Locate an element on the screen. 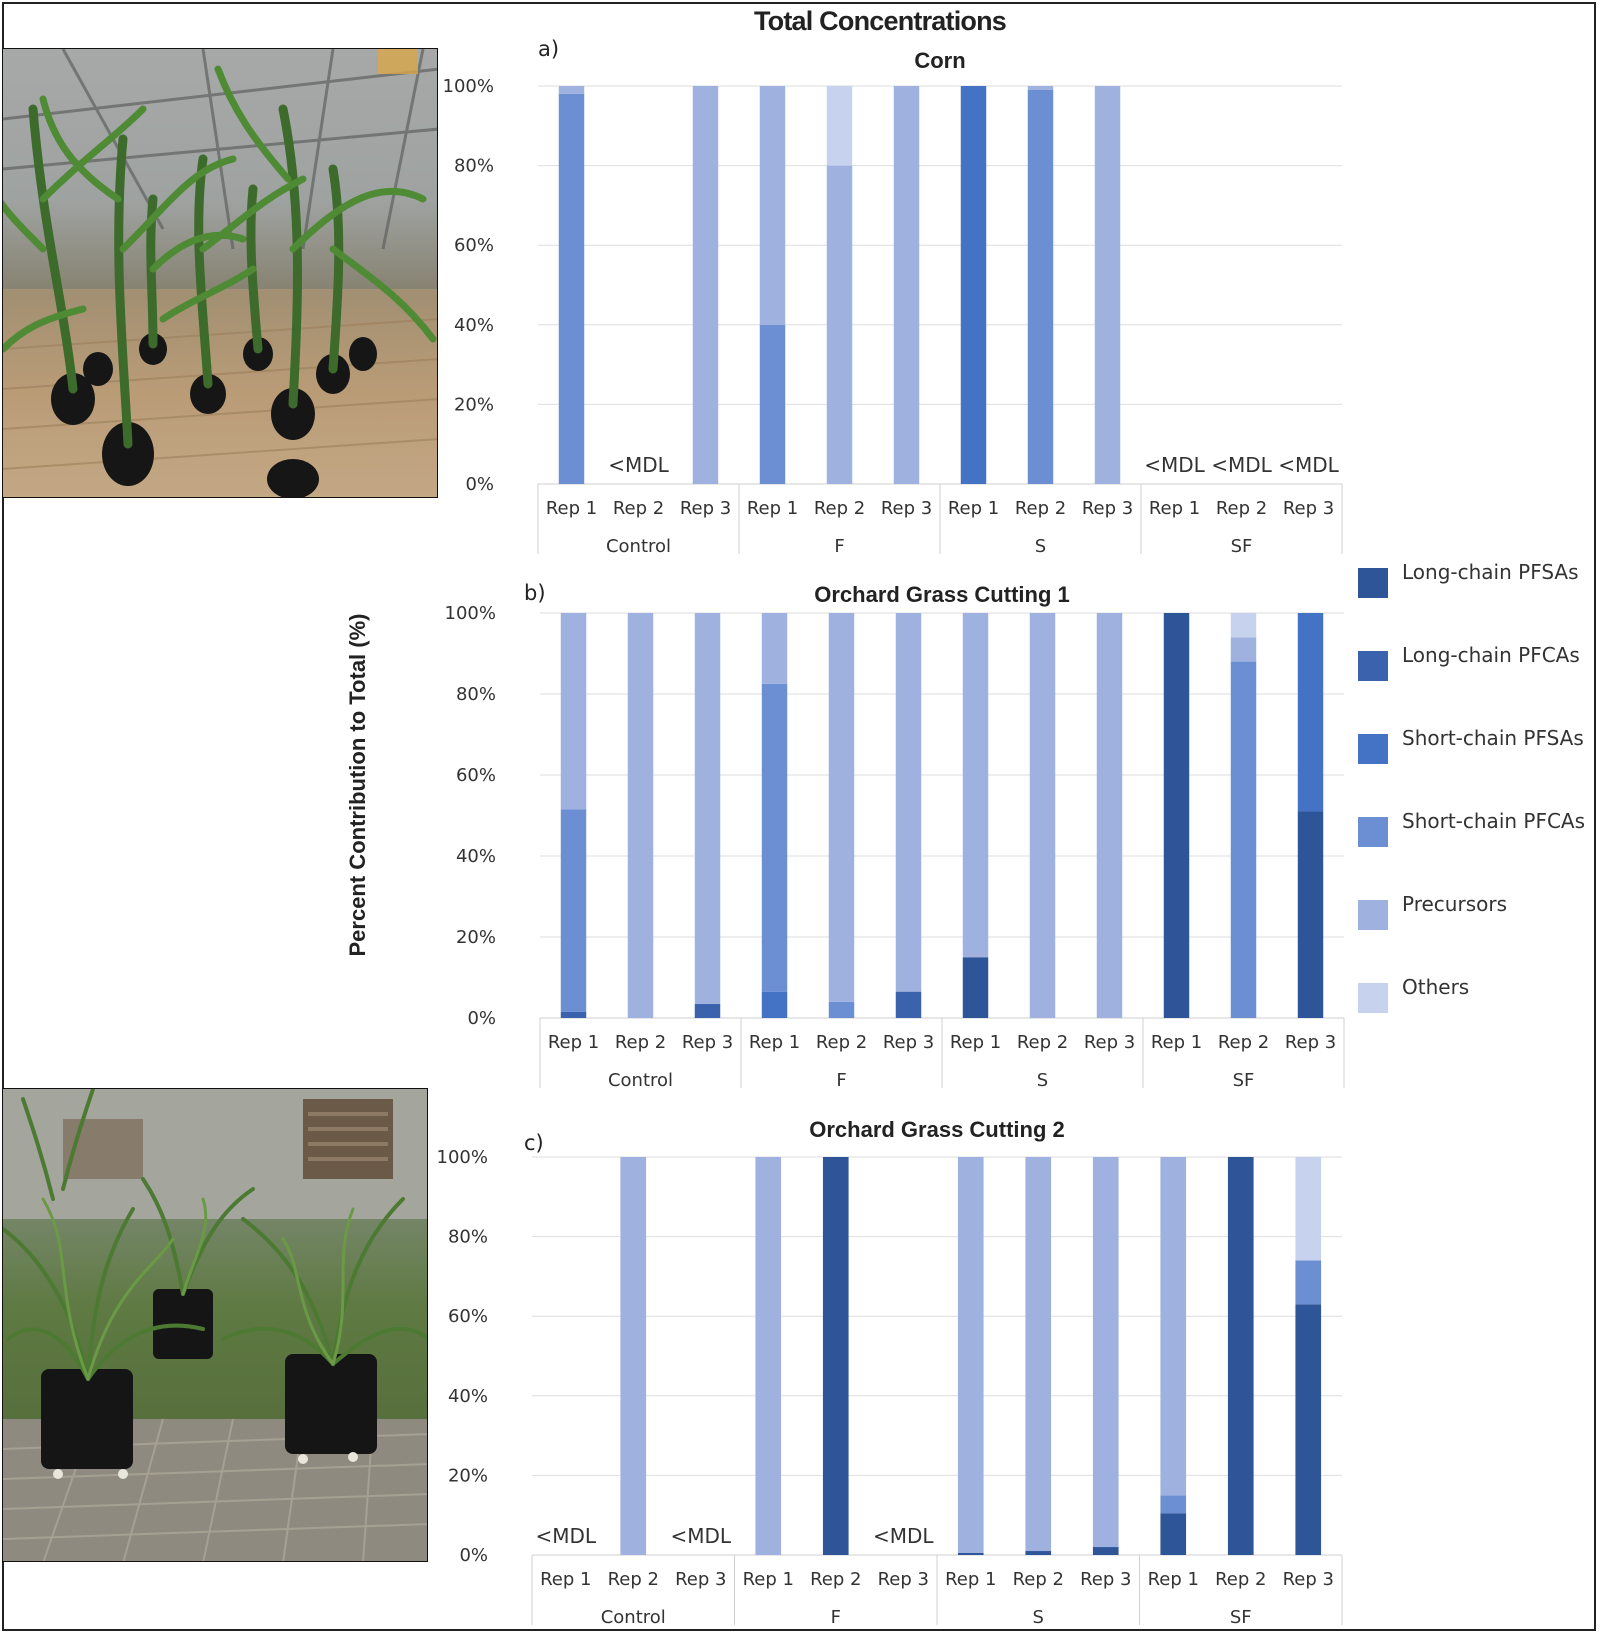 The image size is (1600, 1635). corn-photo-drawing is located at coordinates (220, 273).